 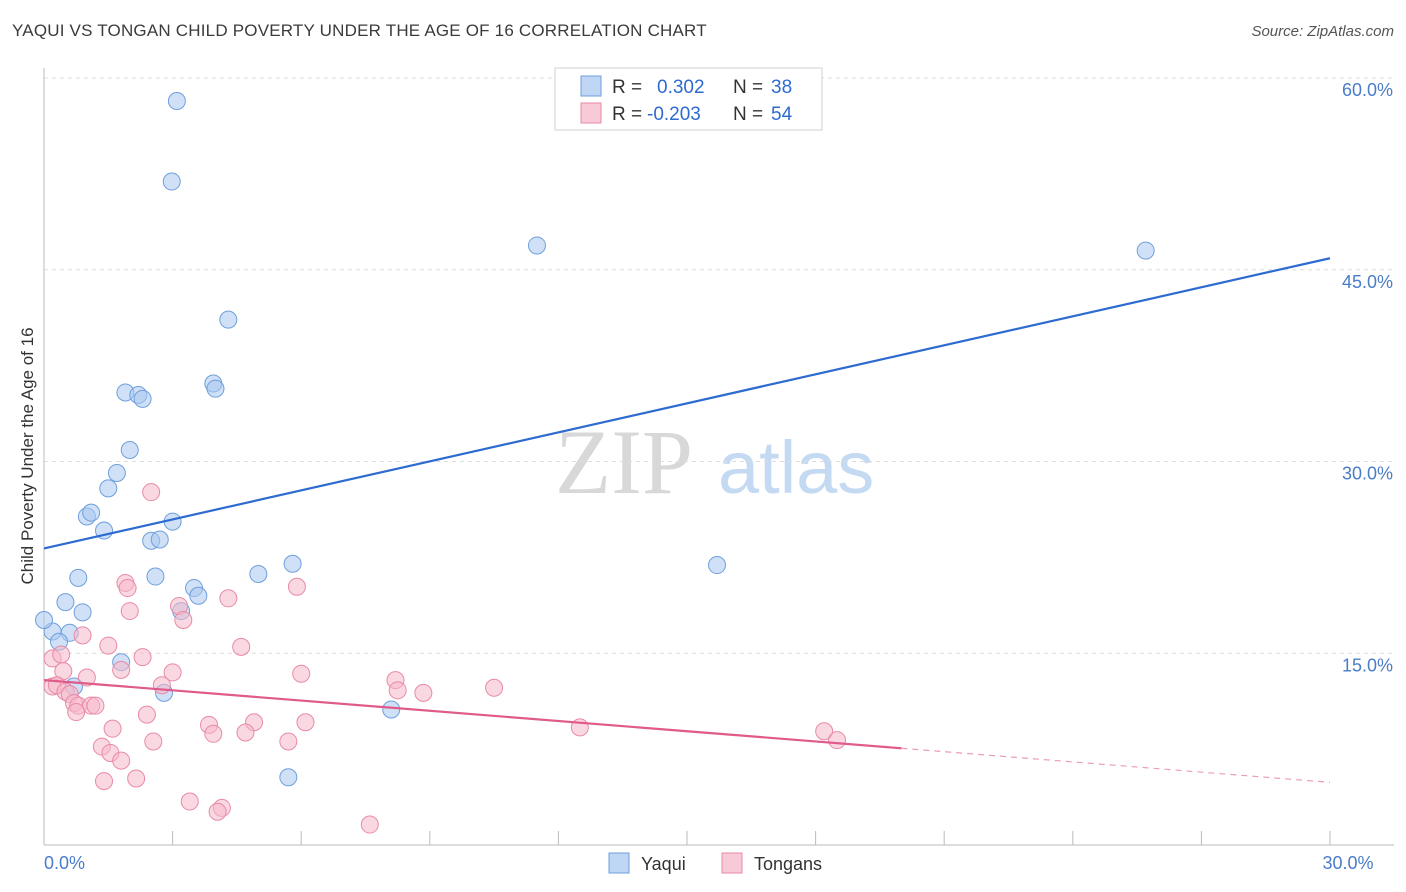 I want to click on legend-r-value-yaqui: 0.302, so click(x=681, y=87).